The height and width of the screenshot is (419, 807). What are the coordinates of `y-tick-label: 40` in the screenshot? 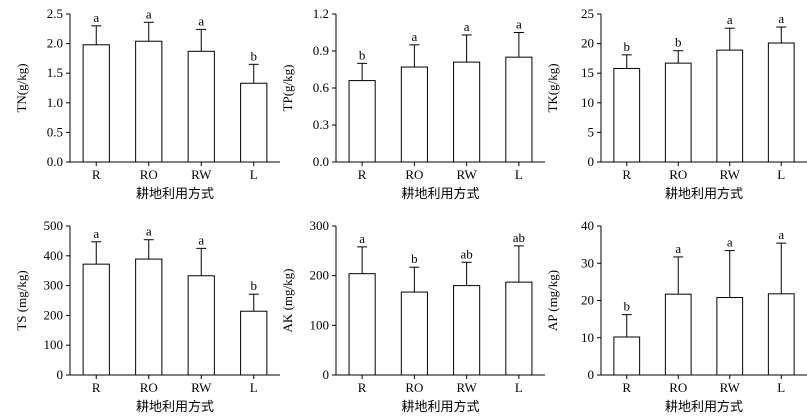 It's located at (587, 225).